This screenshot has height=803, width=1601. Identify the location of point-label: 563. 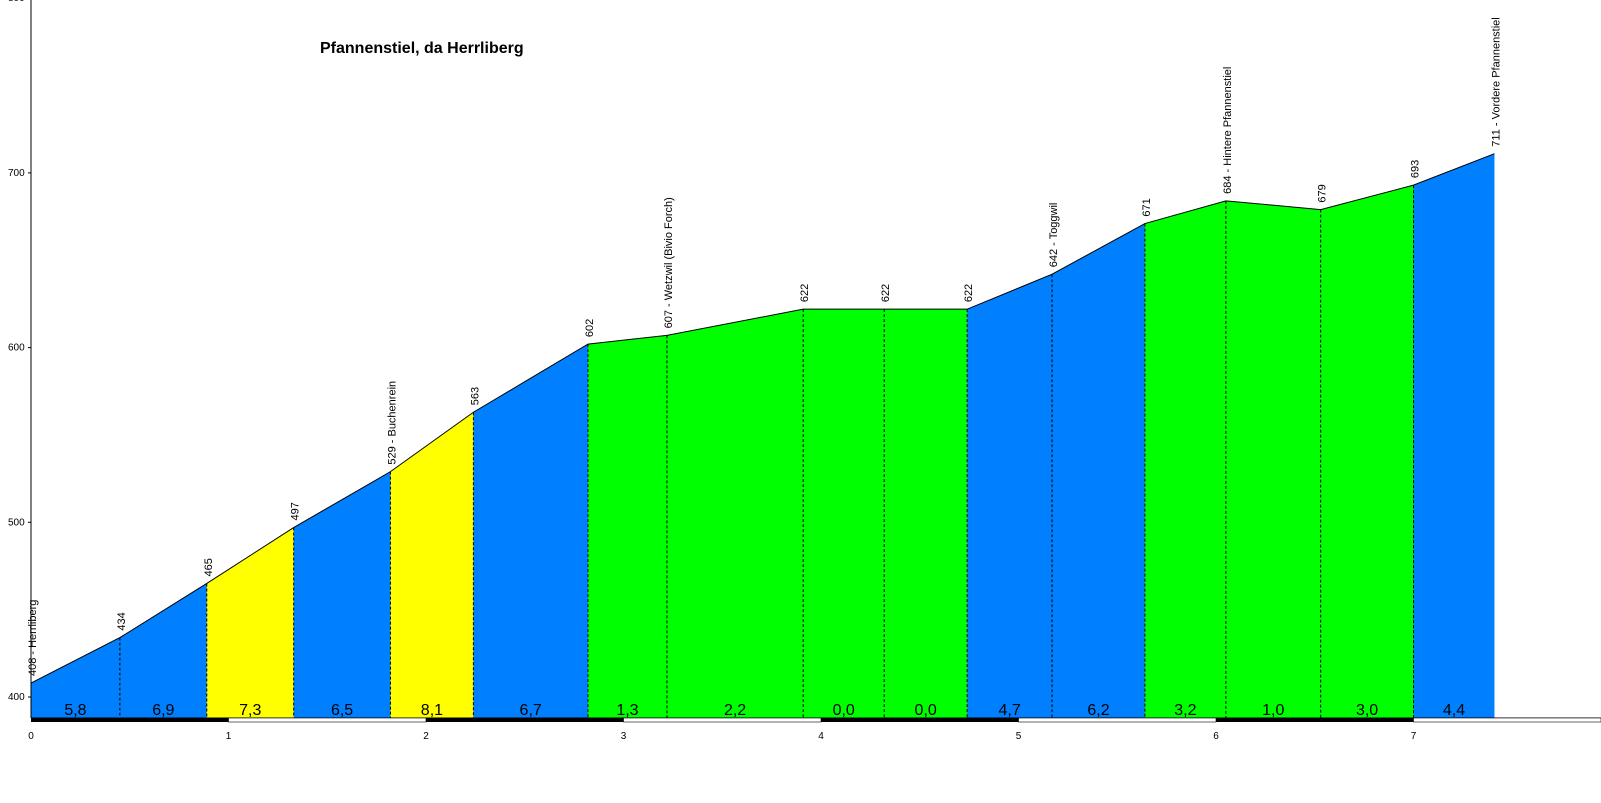
(475, 396).